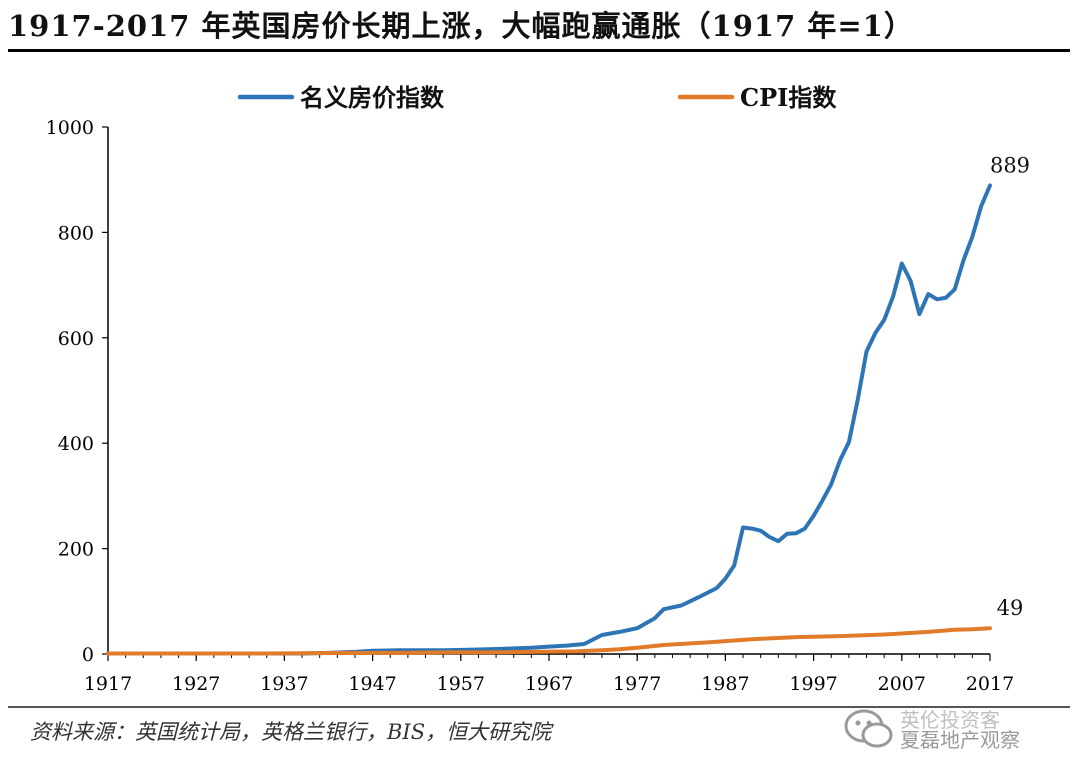  What do you see at coordinates (108, 684) in the screenshot?
I see `x-tick-label: 1917` at bounding box center [108, 684].